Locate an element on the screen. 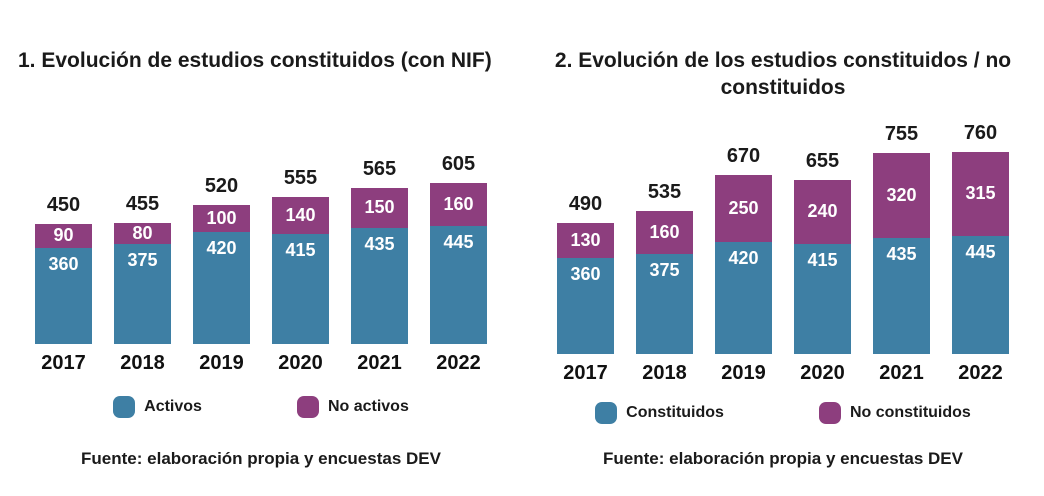 The height and width of the screenshot is (496, 1044). bar-total-label: 490 is located at coordinates (585, 203).